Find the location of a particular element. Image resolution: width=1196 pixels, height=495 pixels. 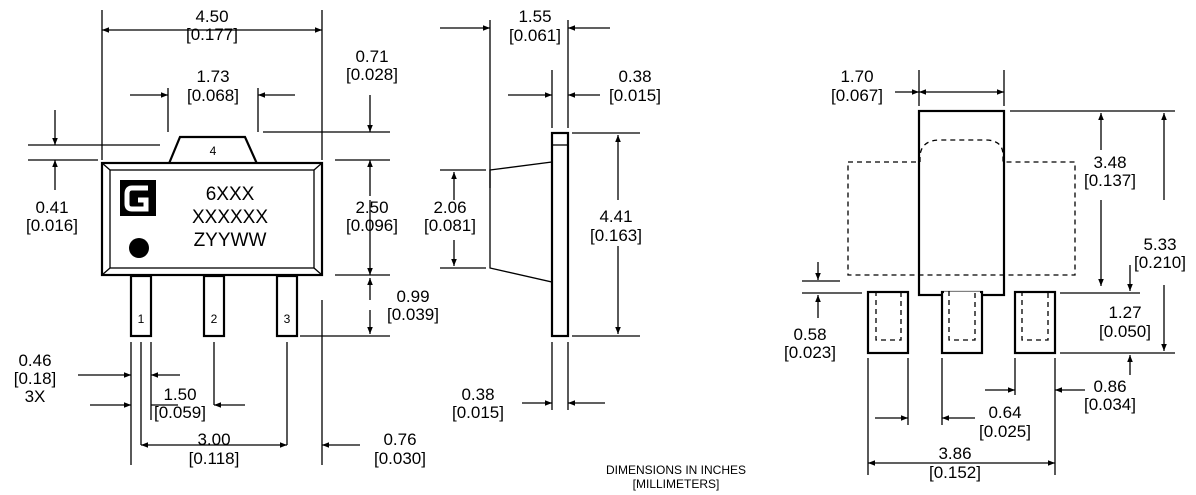

dim-tab-width-in: [0.068] is located at coordinates (213, 95).